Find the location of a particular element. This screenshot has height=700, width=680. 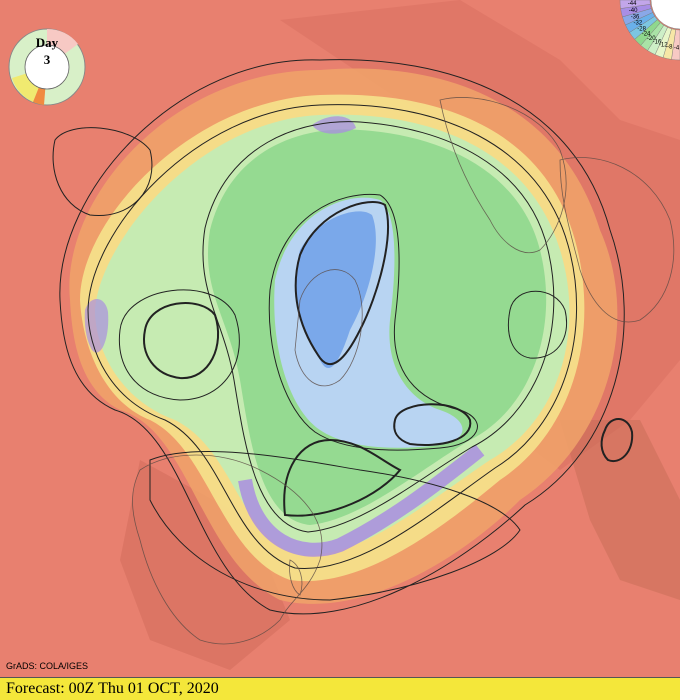

contour-pacific-low-outer is located at coordinates (179, 345).